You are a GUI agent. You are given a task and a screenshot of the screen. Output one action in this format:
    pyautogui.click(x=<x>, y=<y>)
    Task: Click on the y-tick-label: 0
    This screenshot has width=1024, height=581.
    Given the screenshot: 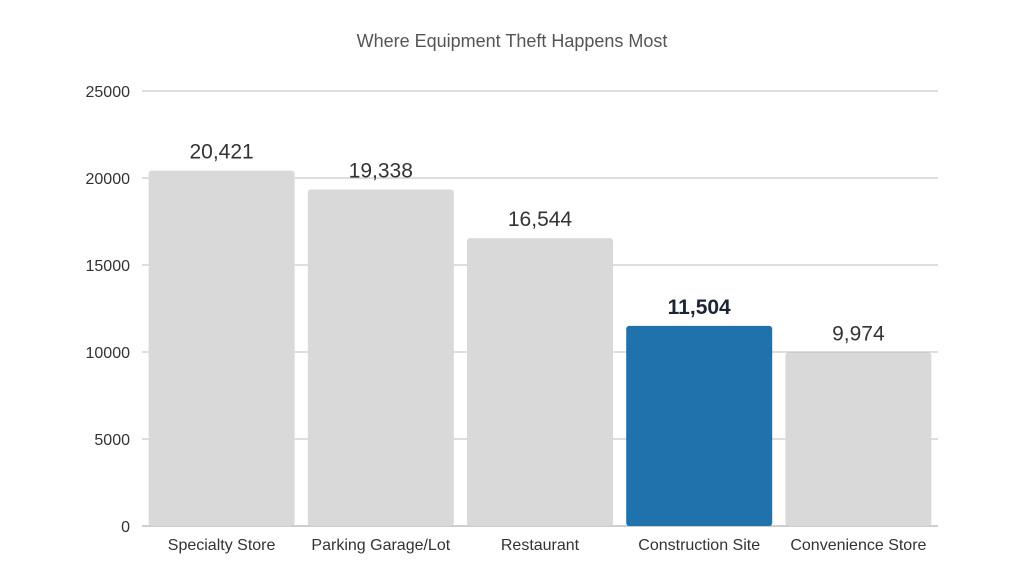 What is the action you would take?
    pyautogui.click(x=125, y=527)
    